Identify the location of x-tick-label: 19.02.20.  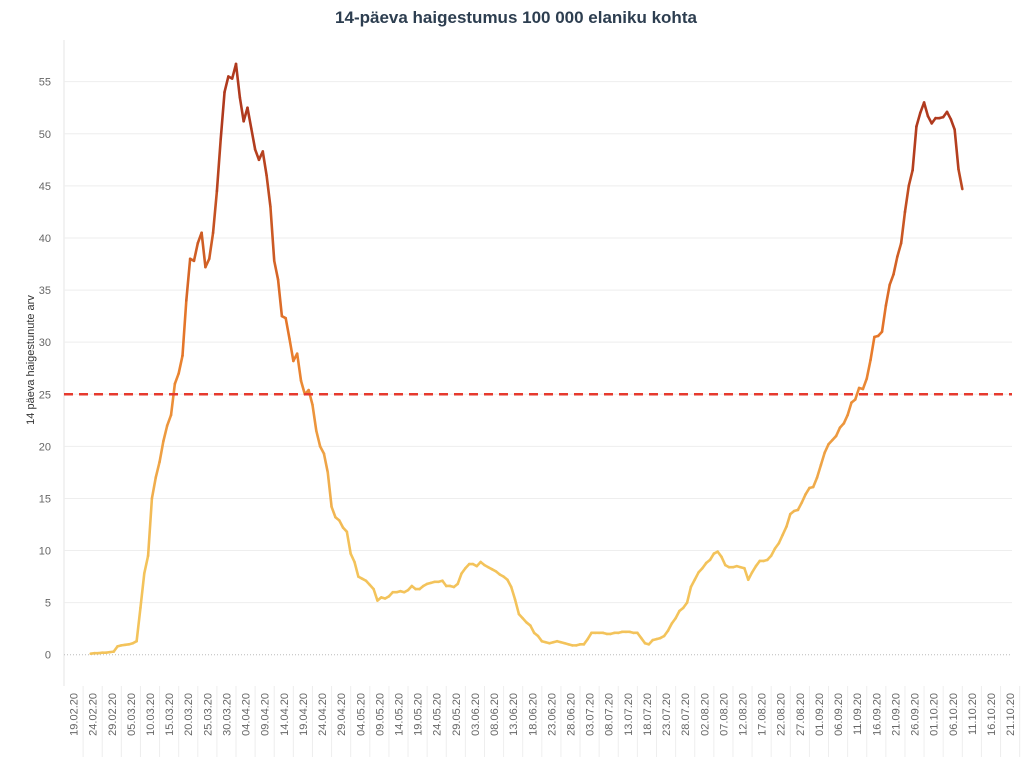
(75, 714).